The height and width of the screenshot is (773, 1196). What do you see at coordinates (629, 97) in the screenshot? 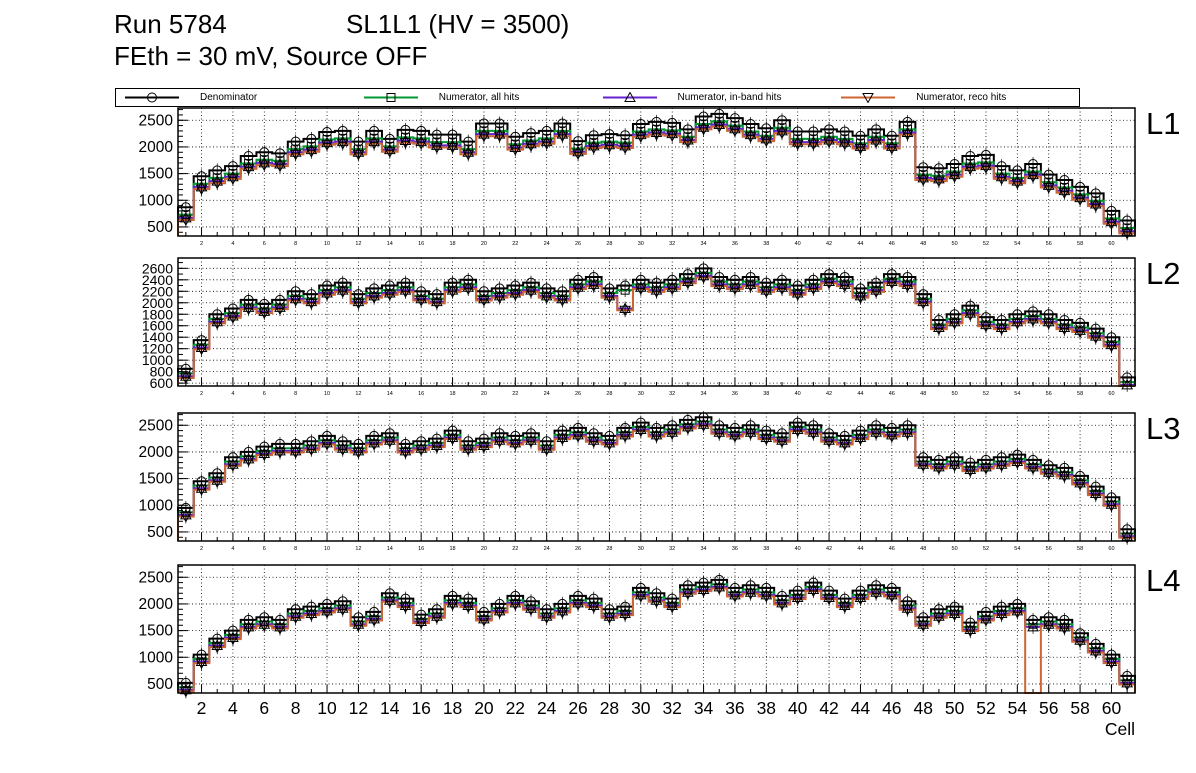
I see `triangle-up-marker-icon` at bounding box center [629, 97].